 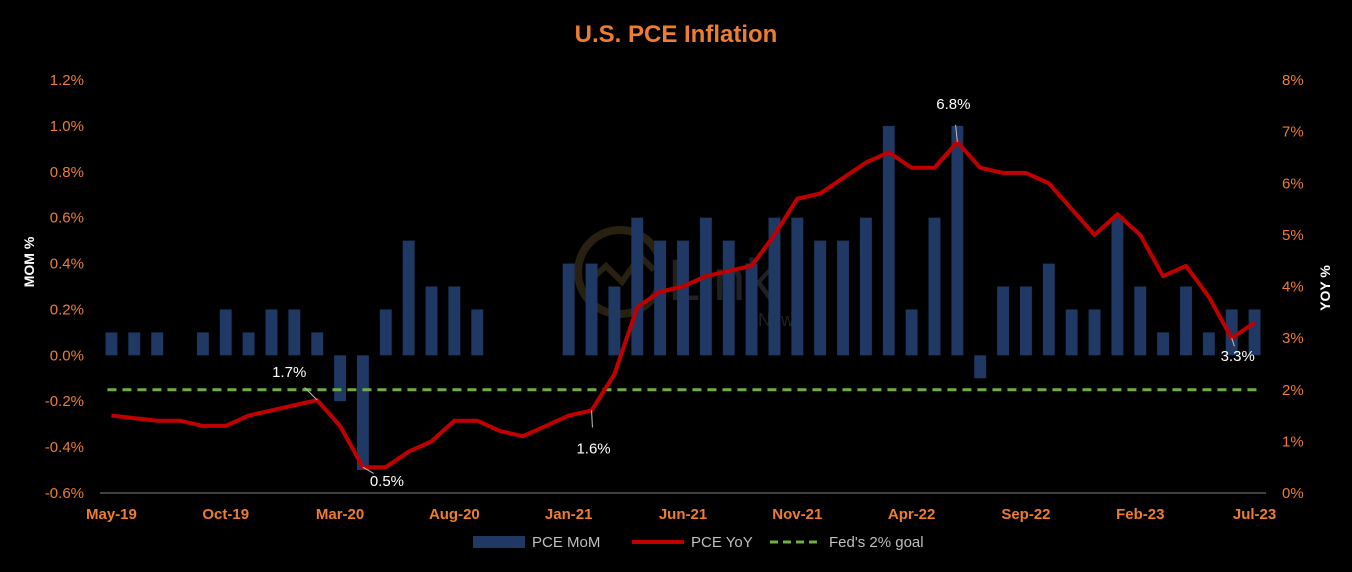 I want to click on y-left-tick-label: 0.4%, so click(x=67, y=264).